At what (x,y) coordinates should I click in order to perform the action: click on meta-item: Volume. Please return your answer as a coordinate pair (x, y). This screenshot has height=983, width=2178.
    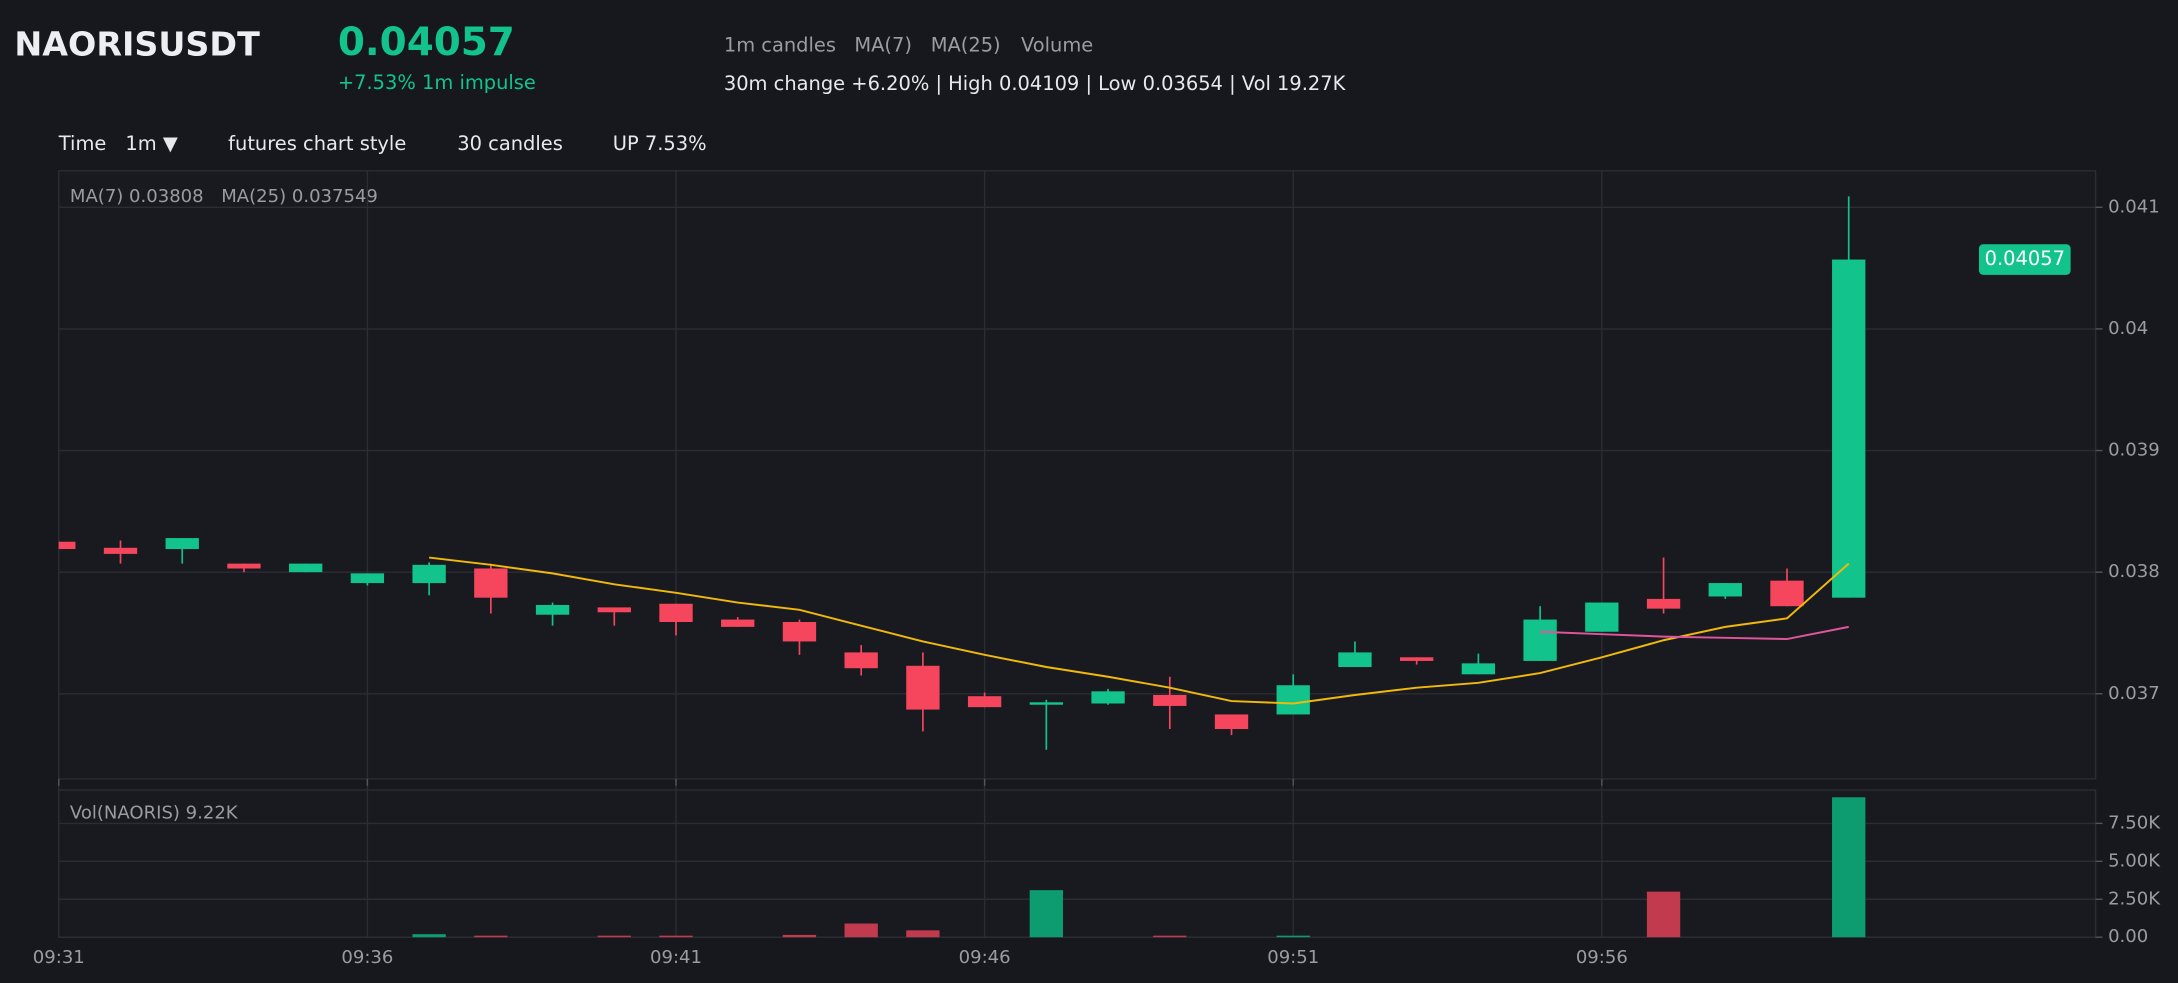
    Looking at the image, I should click on (1057, 44).